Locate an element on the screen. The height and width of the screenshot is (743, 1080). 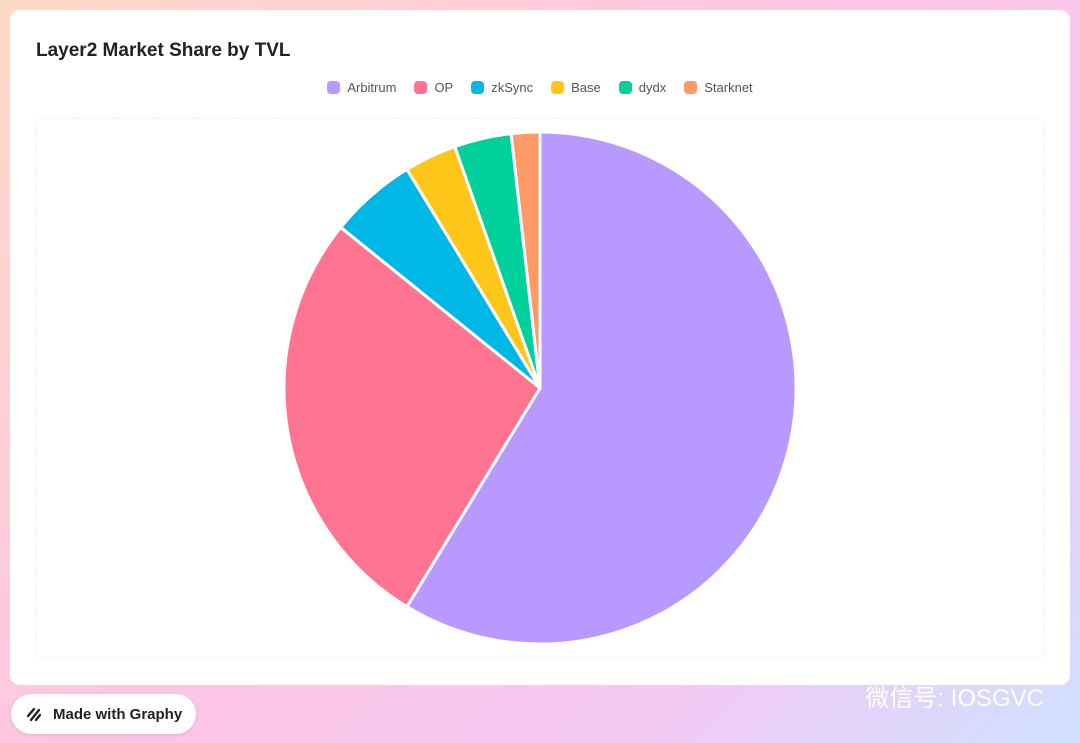
legend-item: Starknet is located at coordinates (718, 87).